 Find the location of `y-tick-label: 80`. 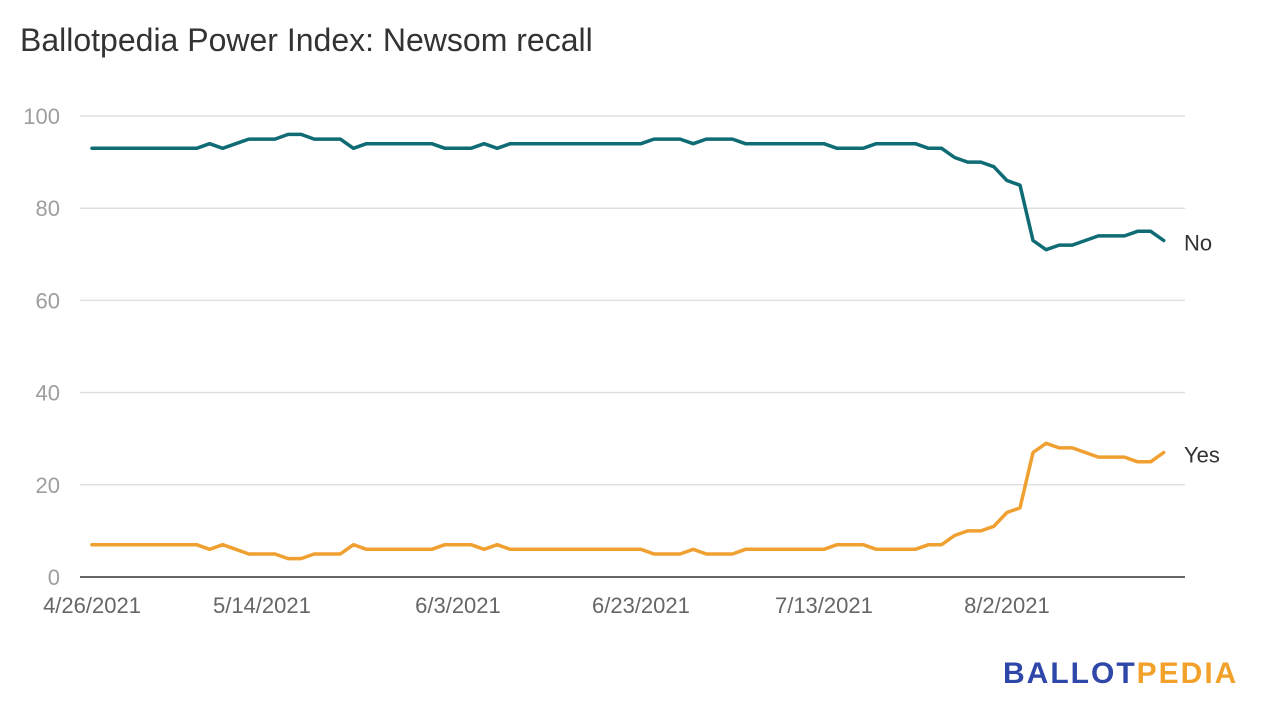

y-tick-label: 80 is located at coordinates (48, 208).